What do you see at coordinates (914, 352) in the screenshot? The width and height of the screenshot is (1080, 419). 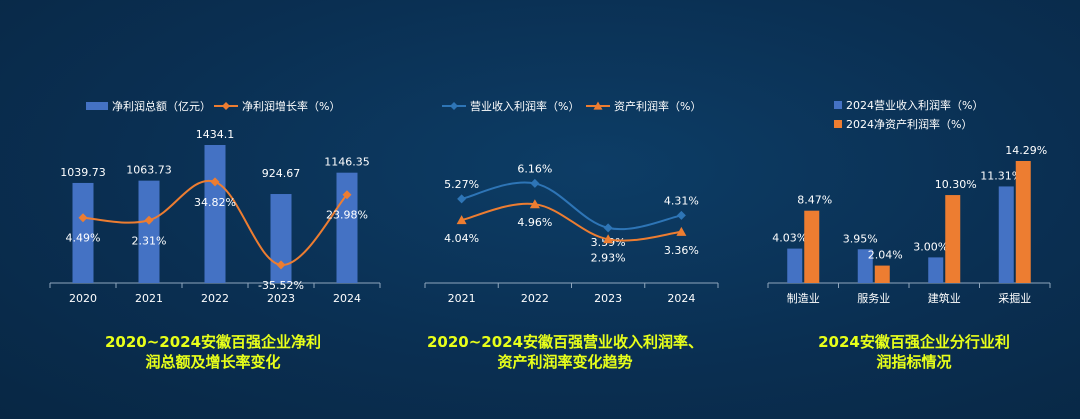 I see `chart3-caption: 2024安徽百强企业分行业利 润指标情况` at bounding box center [914, 352].